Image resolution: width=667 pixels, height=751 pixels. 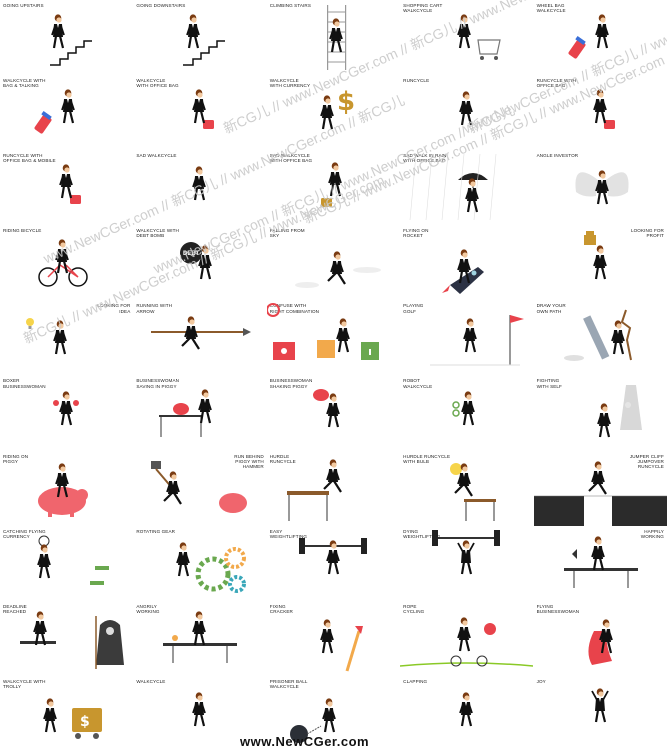 I want to click on animation-tile: RUNCYCLE WITH OFFICE BAG & MOBILE, so click(x=67, y=188).